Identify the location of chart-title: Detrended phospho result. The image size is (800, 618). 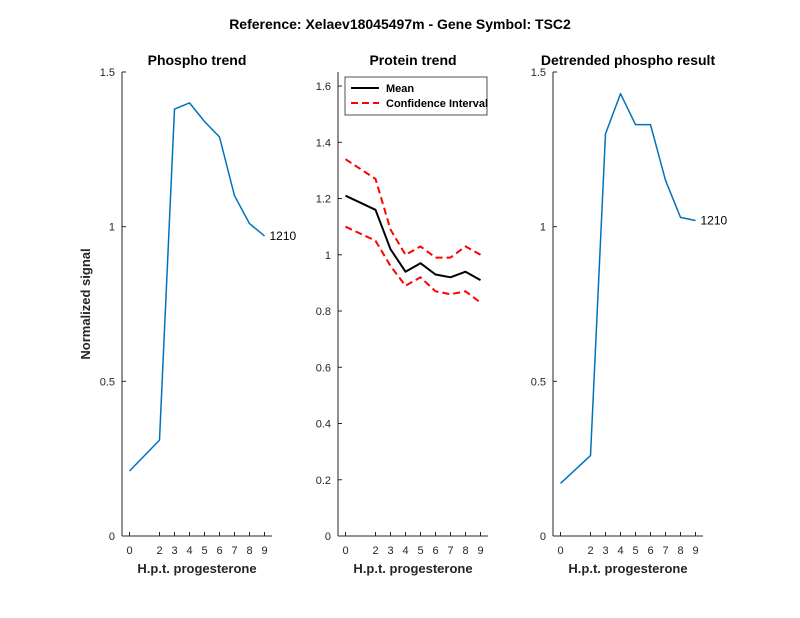
(628, 60).